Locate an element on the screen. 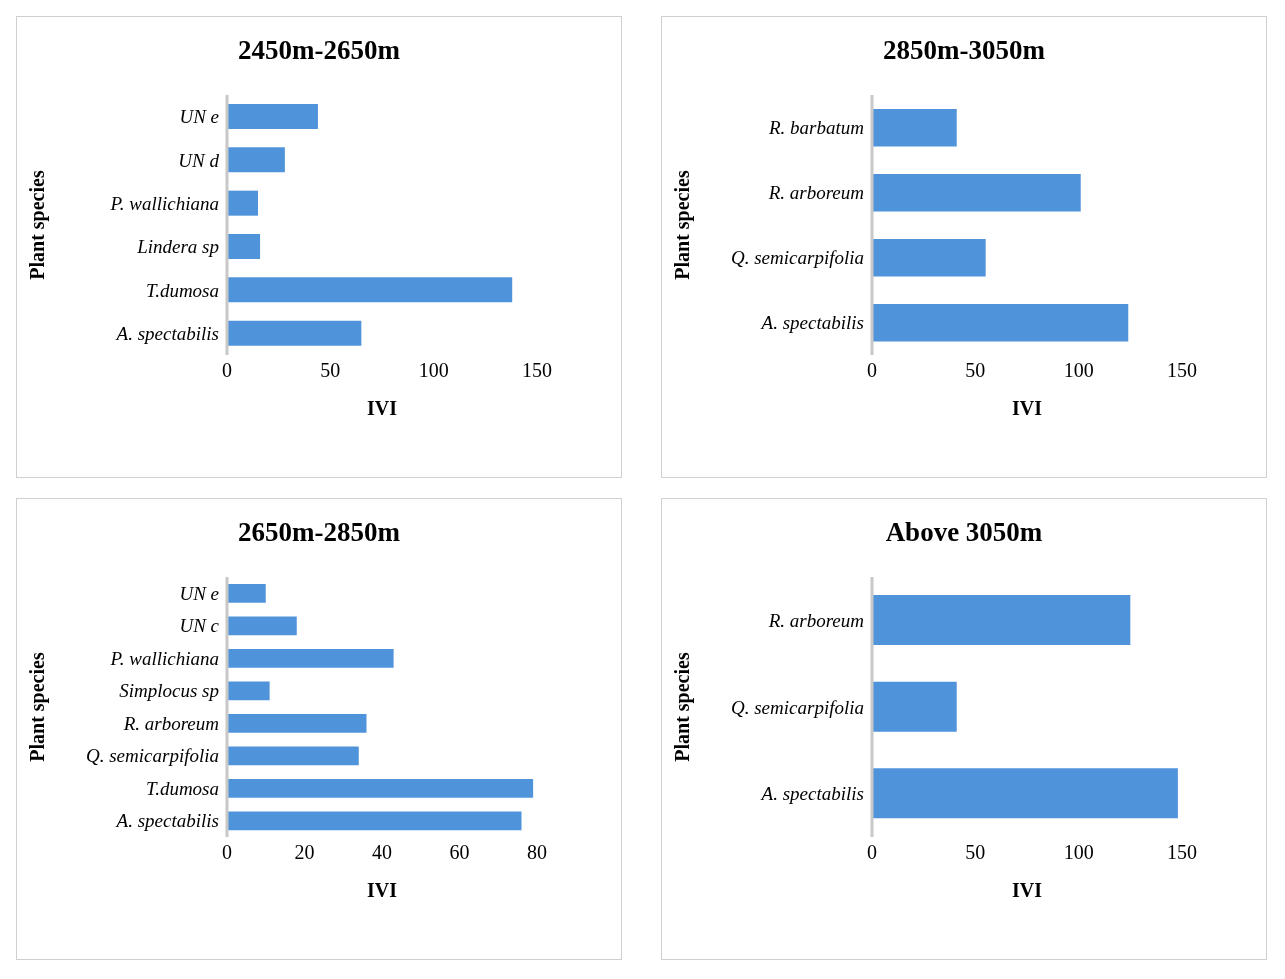 The height and width of the screenshot is (979, 1285). y-tick-label: UN c is located at coordinates (199, 626).